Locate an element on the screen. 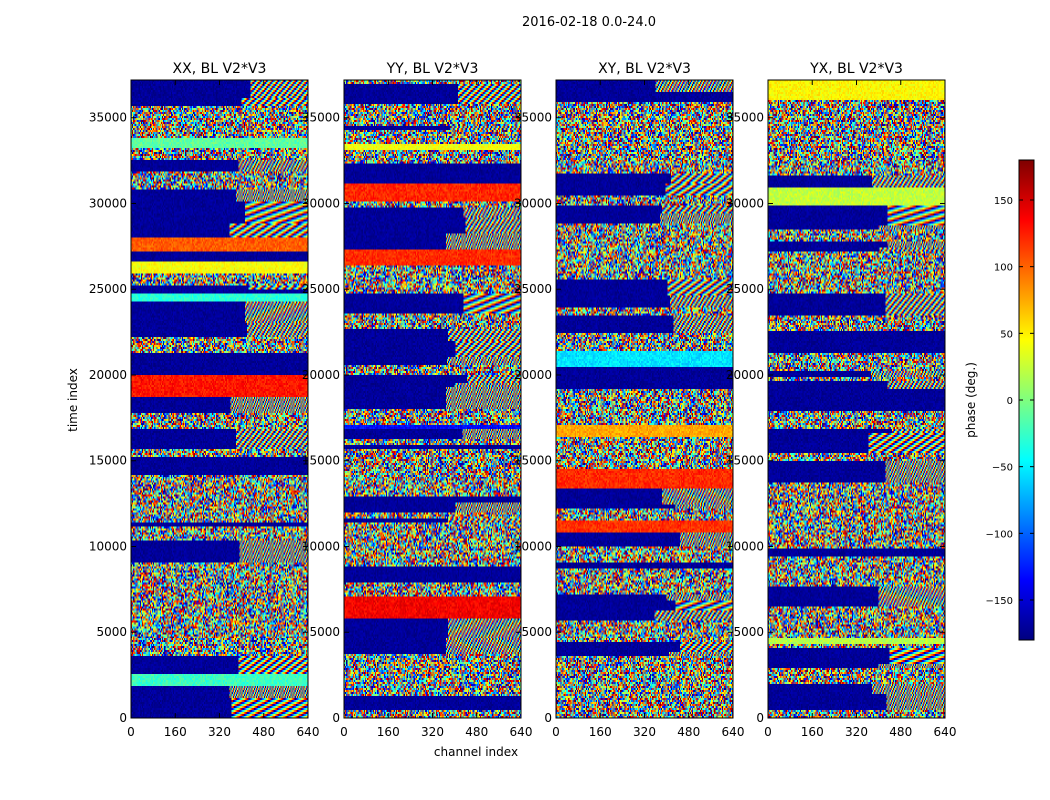  colorbar-tick-label: −150 is located at coordinates (999, 601).